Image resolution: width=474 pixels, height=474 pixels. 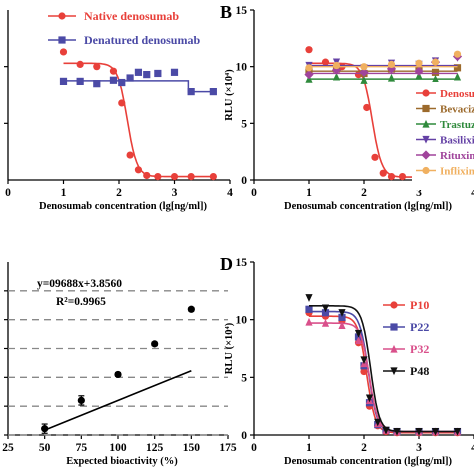 I want to click on x-tick-label: 175, so click(x=228, y=448).